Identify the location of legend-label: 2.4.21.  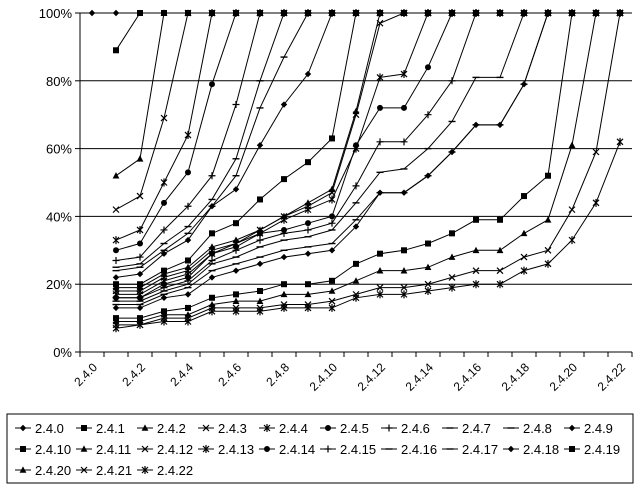
(114, 470).